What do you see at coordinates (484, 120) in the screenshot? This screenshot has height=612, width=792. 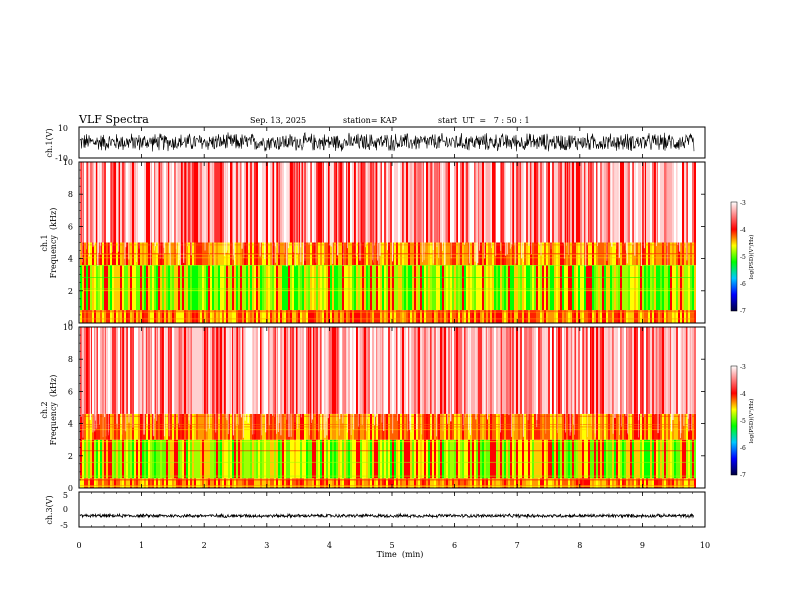 I see `start-time-label: start UT = 7 : 50 : 1` at bounding box center [484, 120].